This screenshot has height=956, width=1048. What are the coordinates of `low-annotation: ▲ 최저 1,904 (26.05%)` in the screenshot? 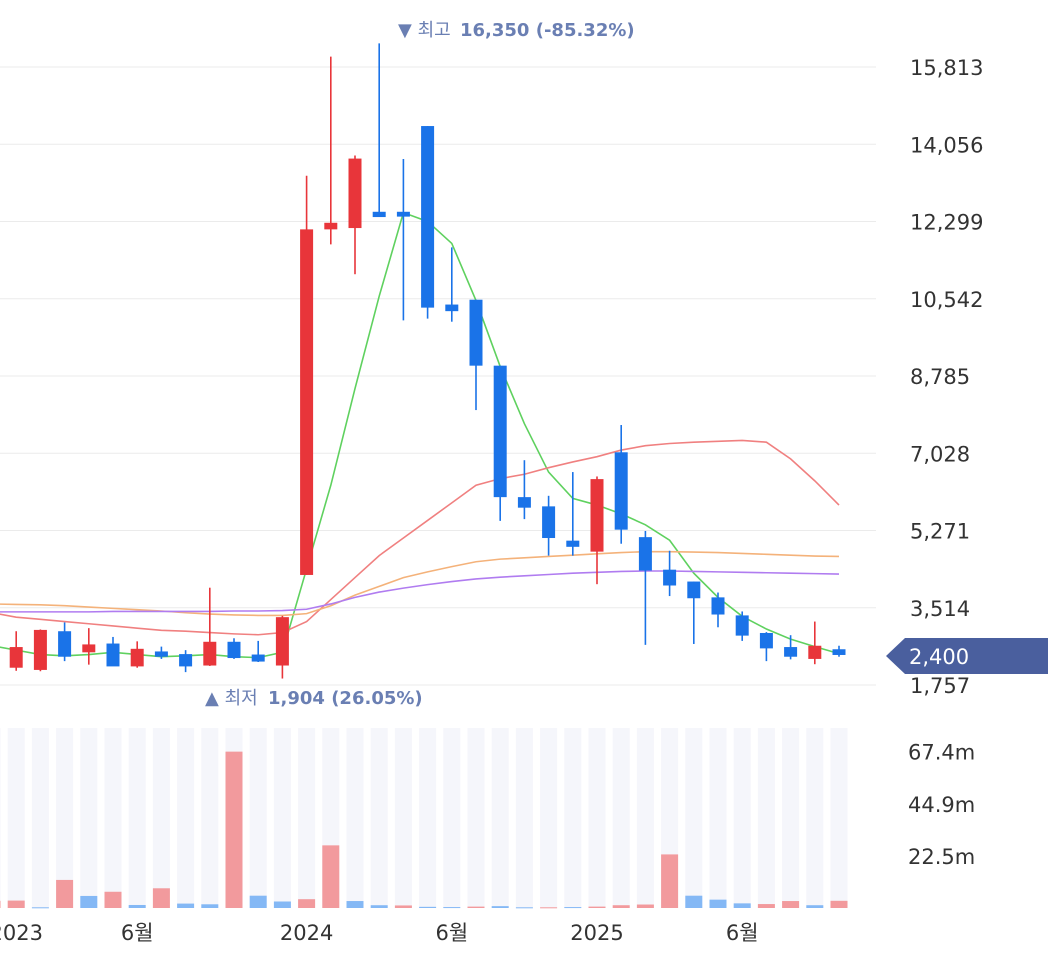 It's located at (314, 698).